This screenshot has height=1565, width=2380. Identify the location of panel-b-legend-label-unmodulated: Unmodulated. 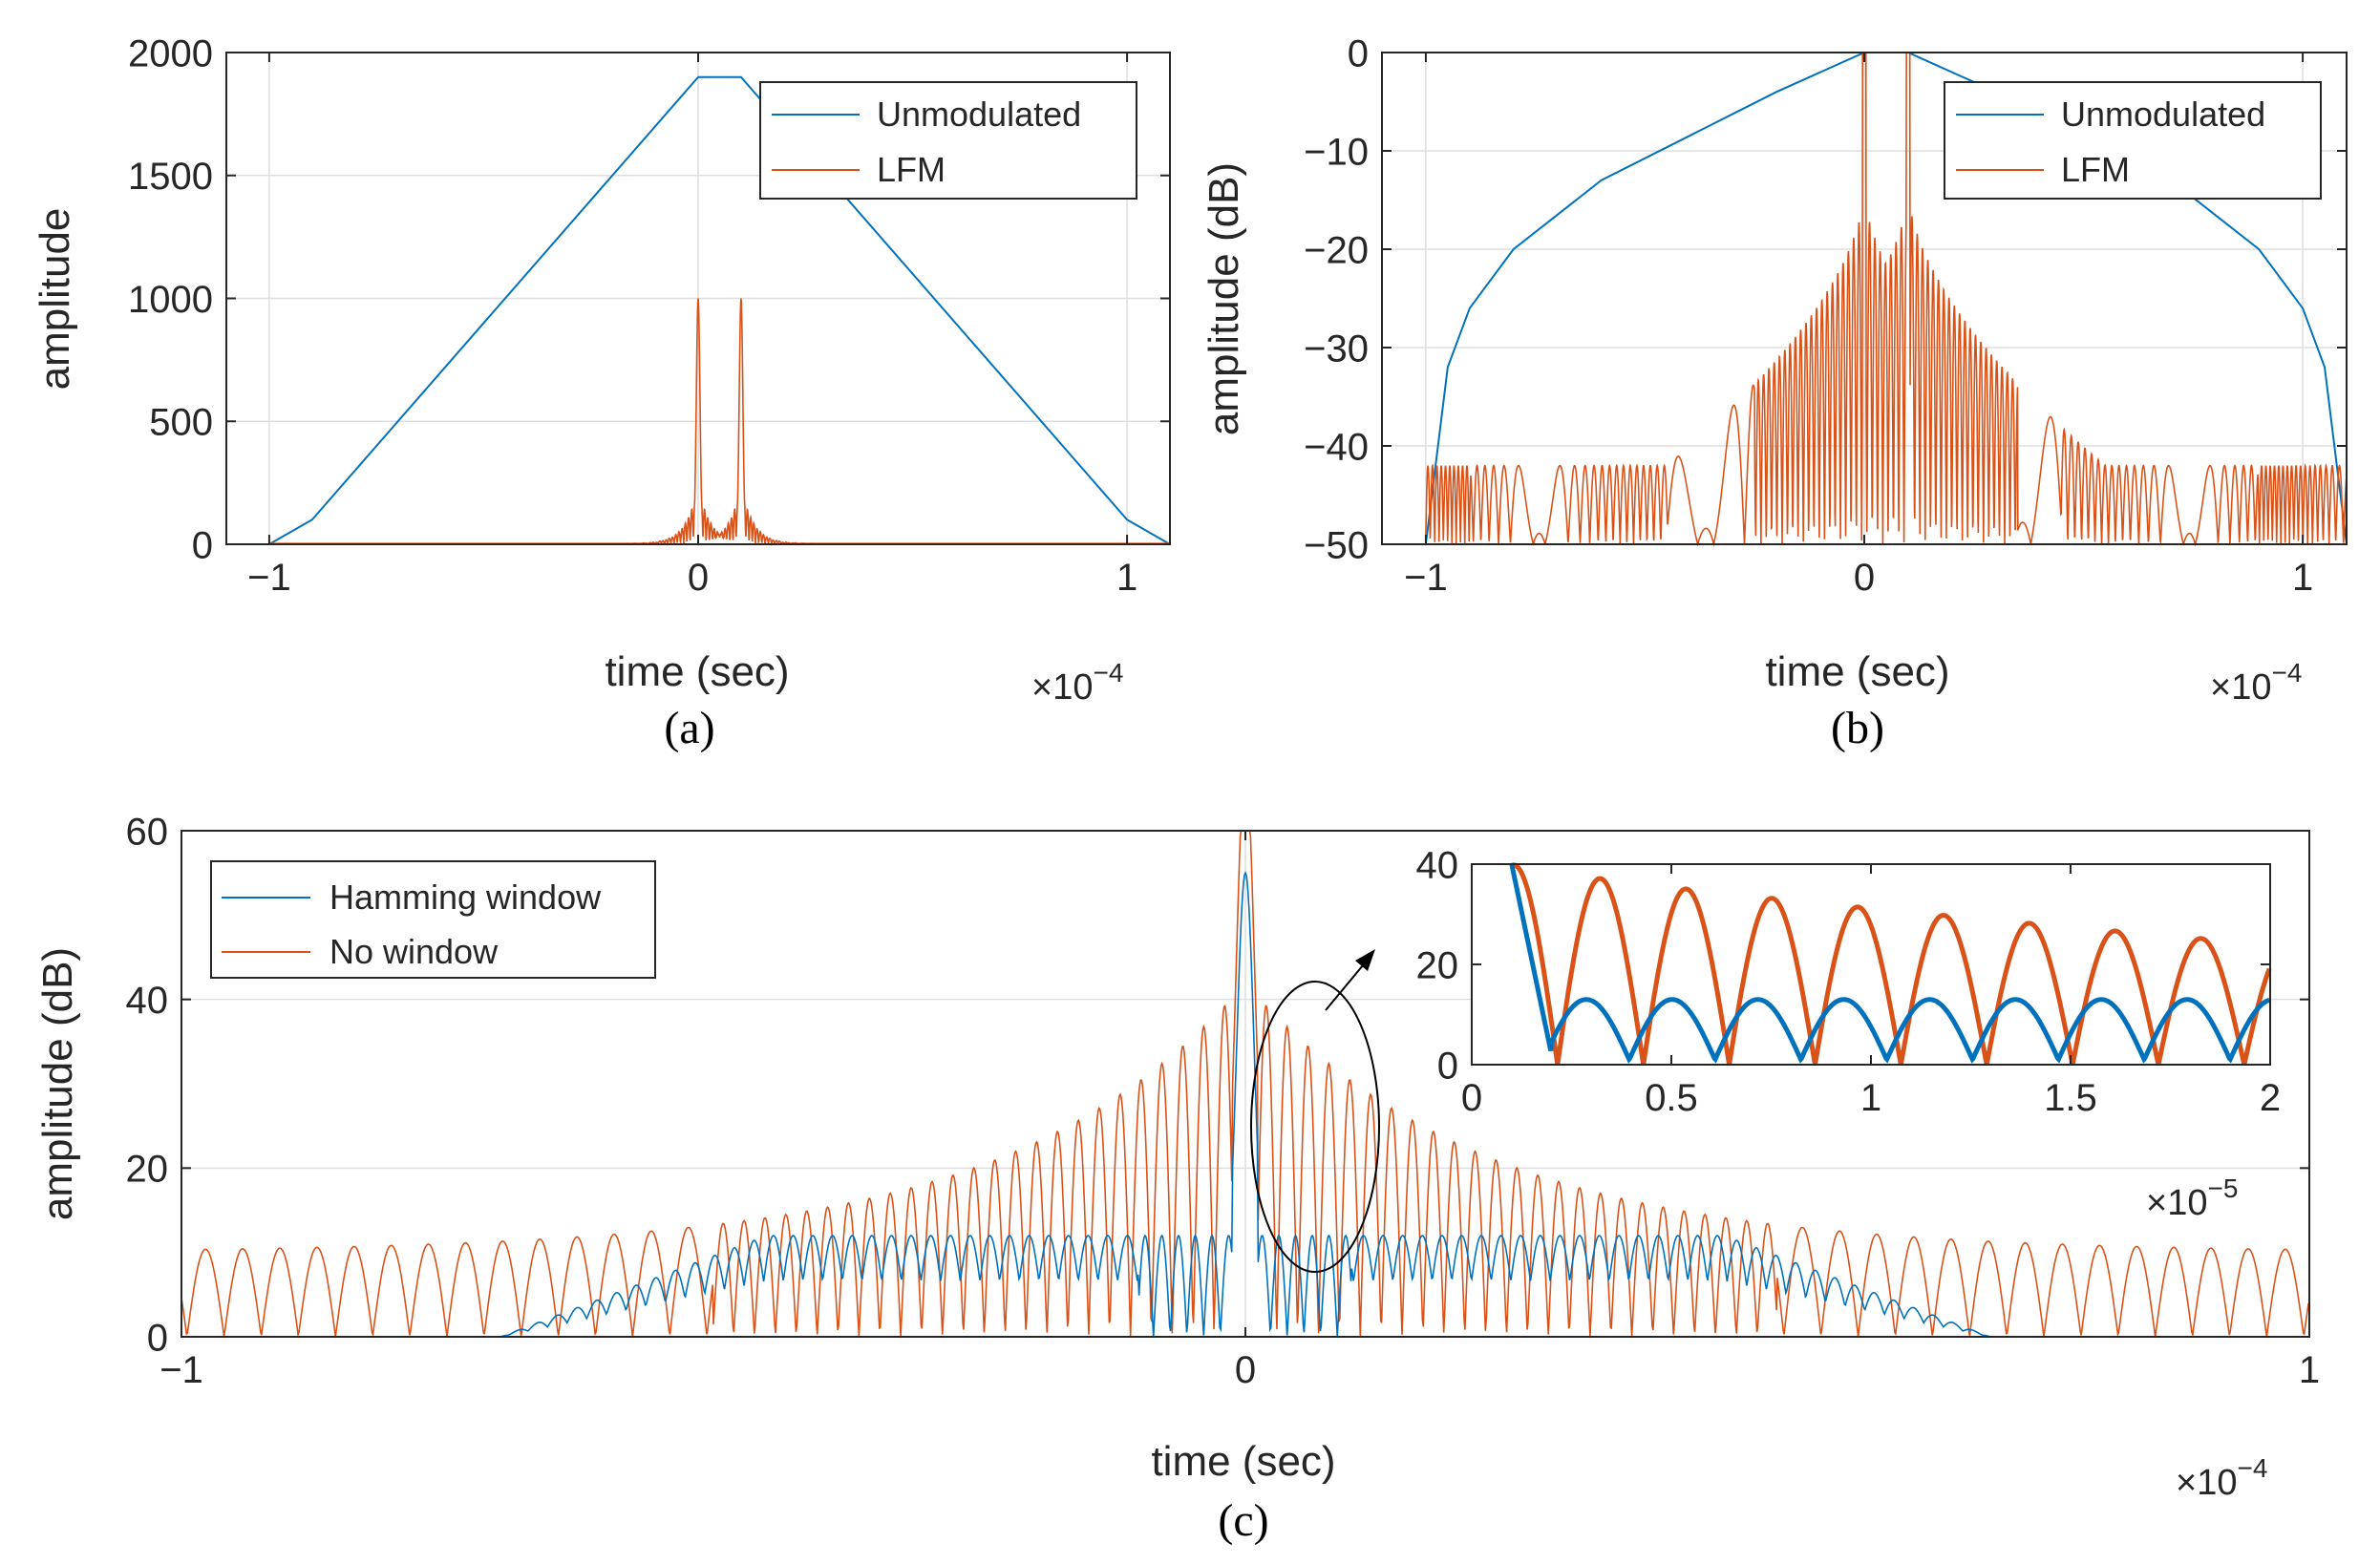
(2163, 114).